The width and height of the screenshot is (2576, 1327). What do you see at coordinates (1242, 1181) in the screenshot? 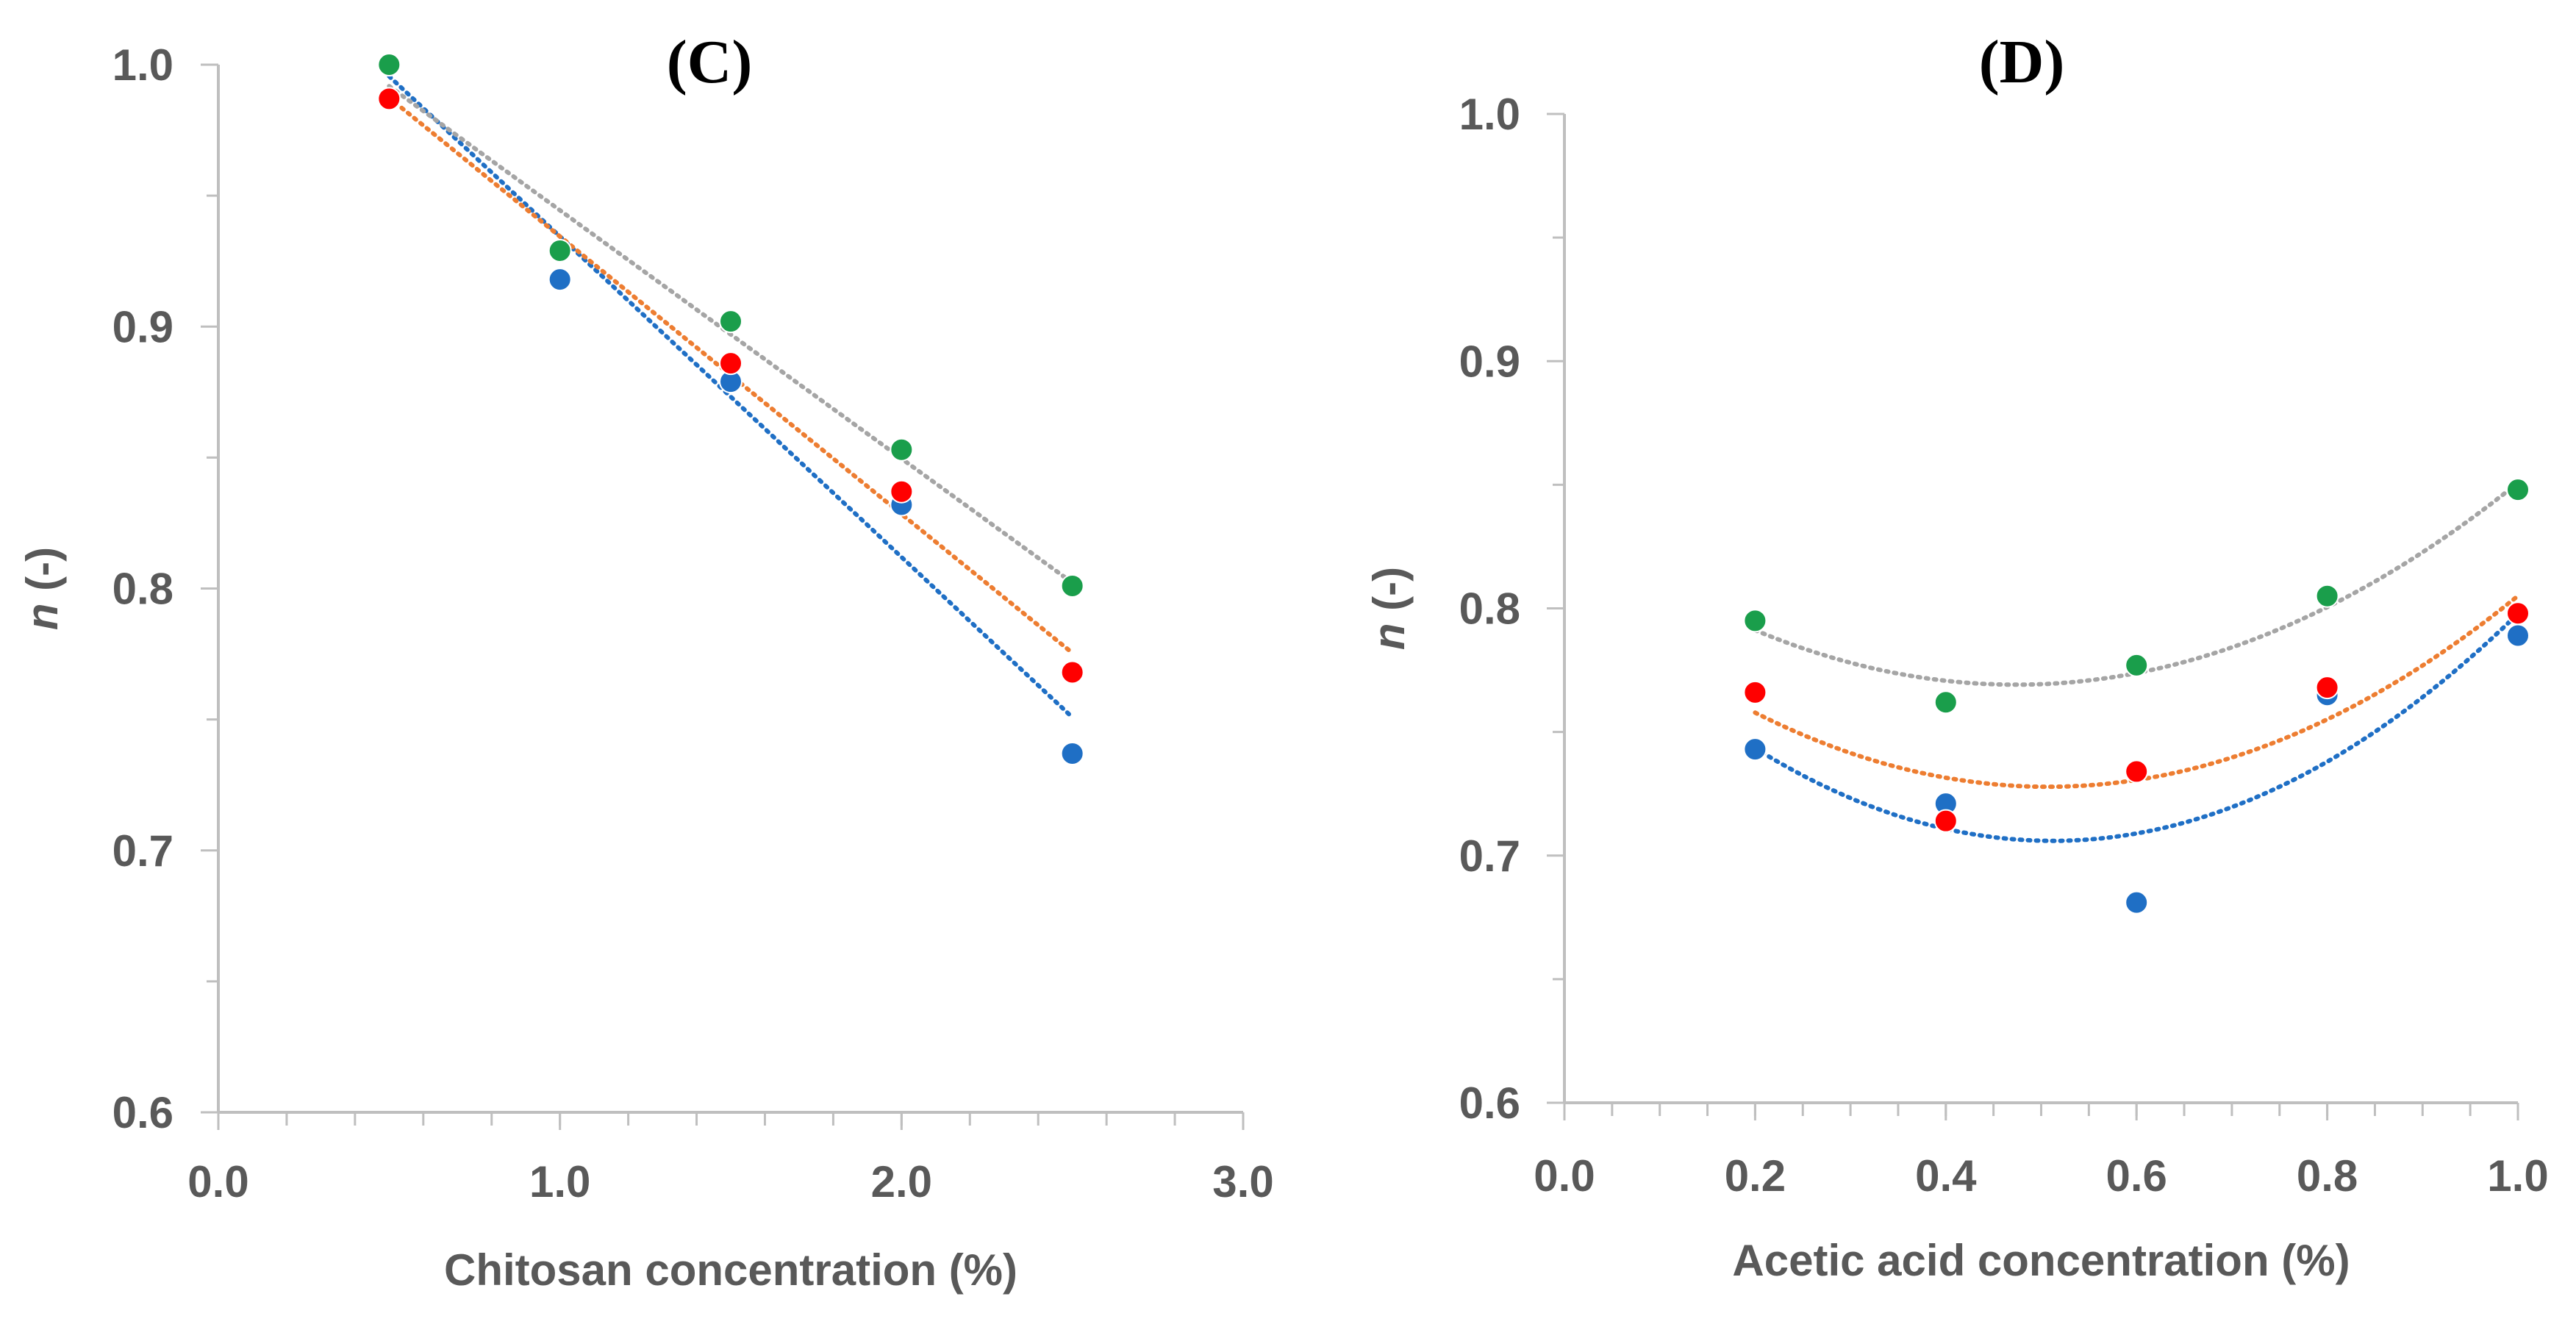
I see `x-tick-label: 3.0` at bounding box center [1242, 1181].